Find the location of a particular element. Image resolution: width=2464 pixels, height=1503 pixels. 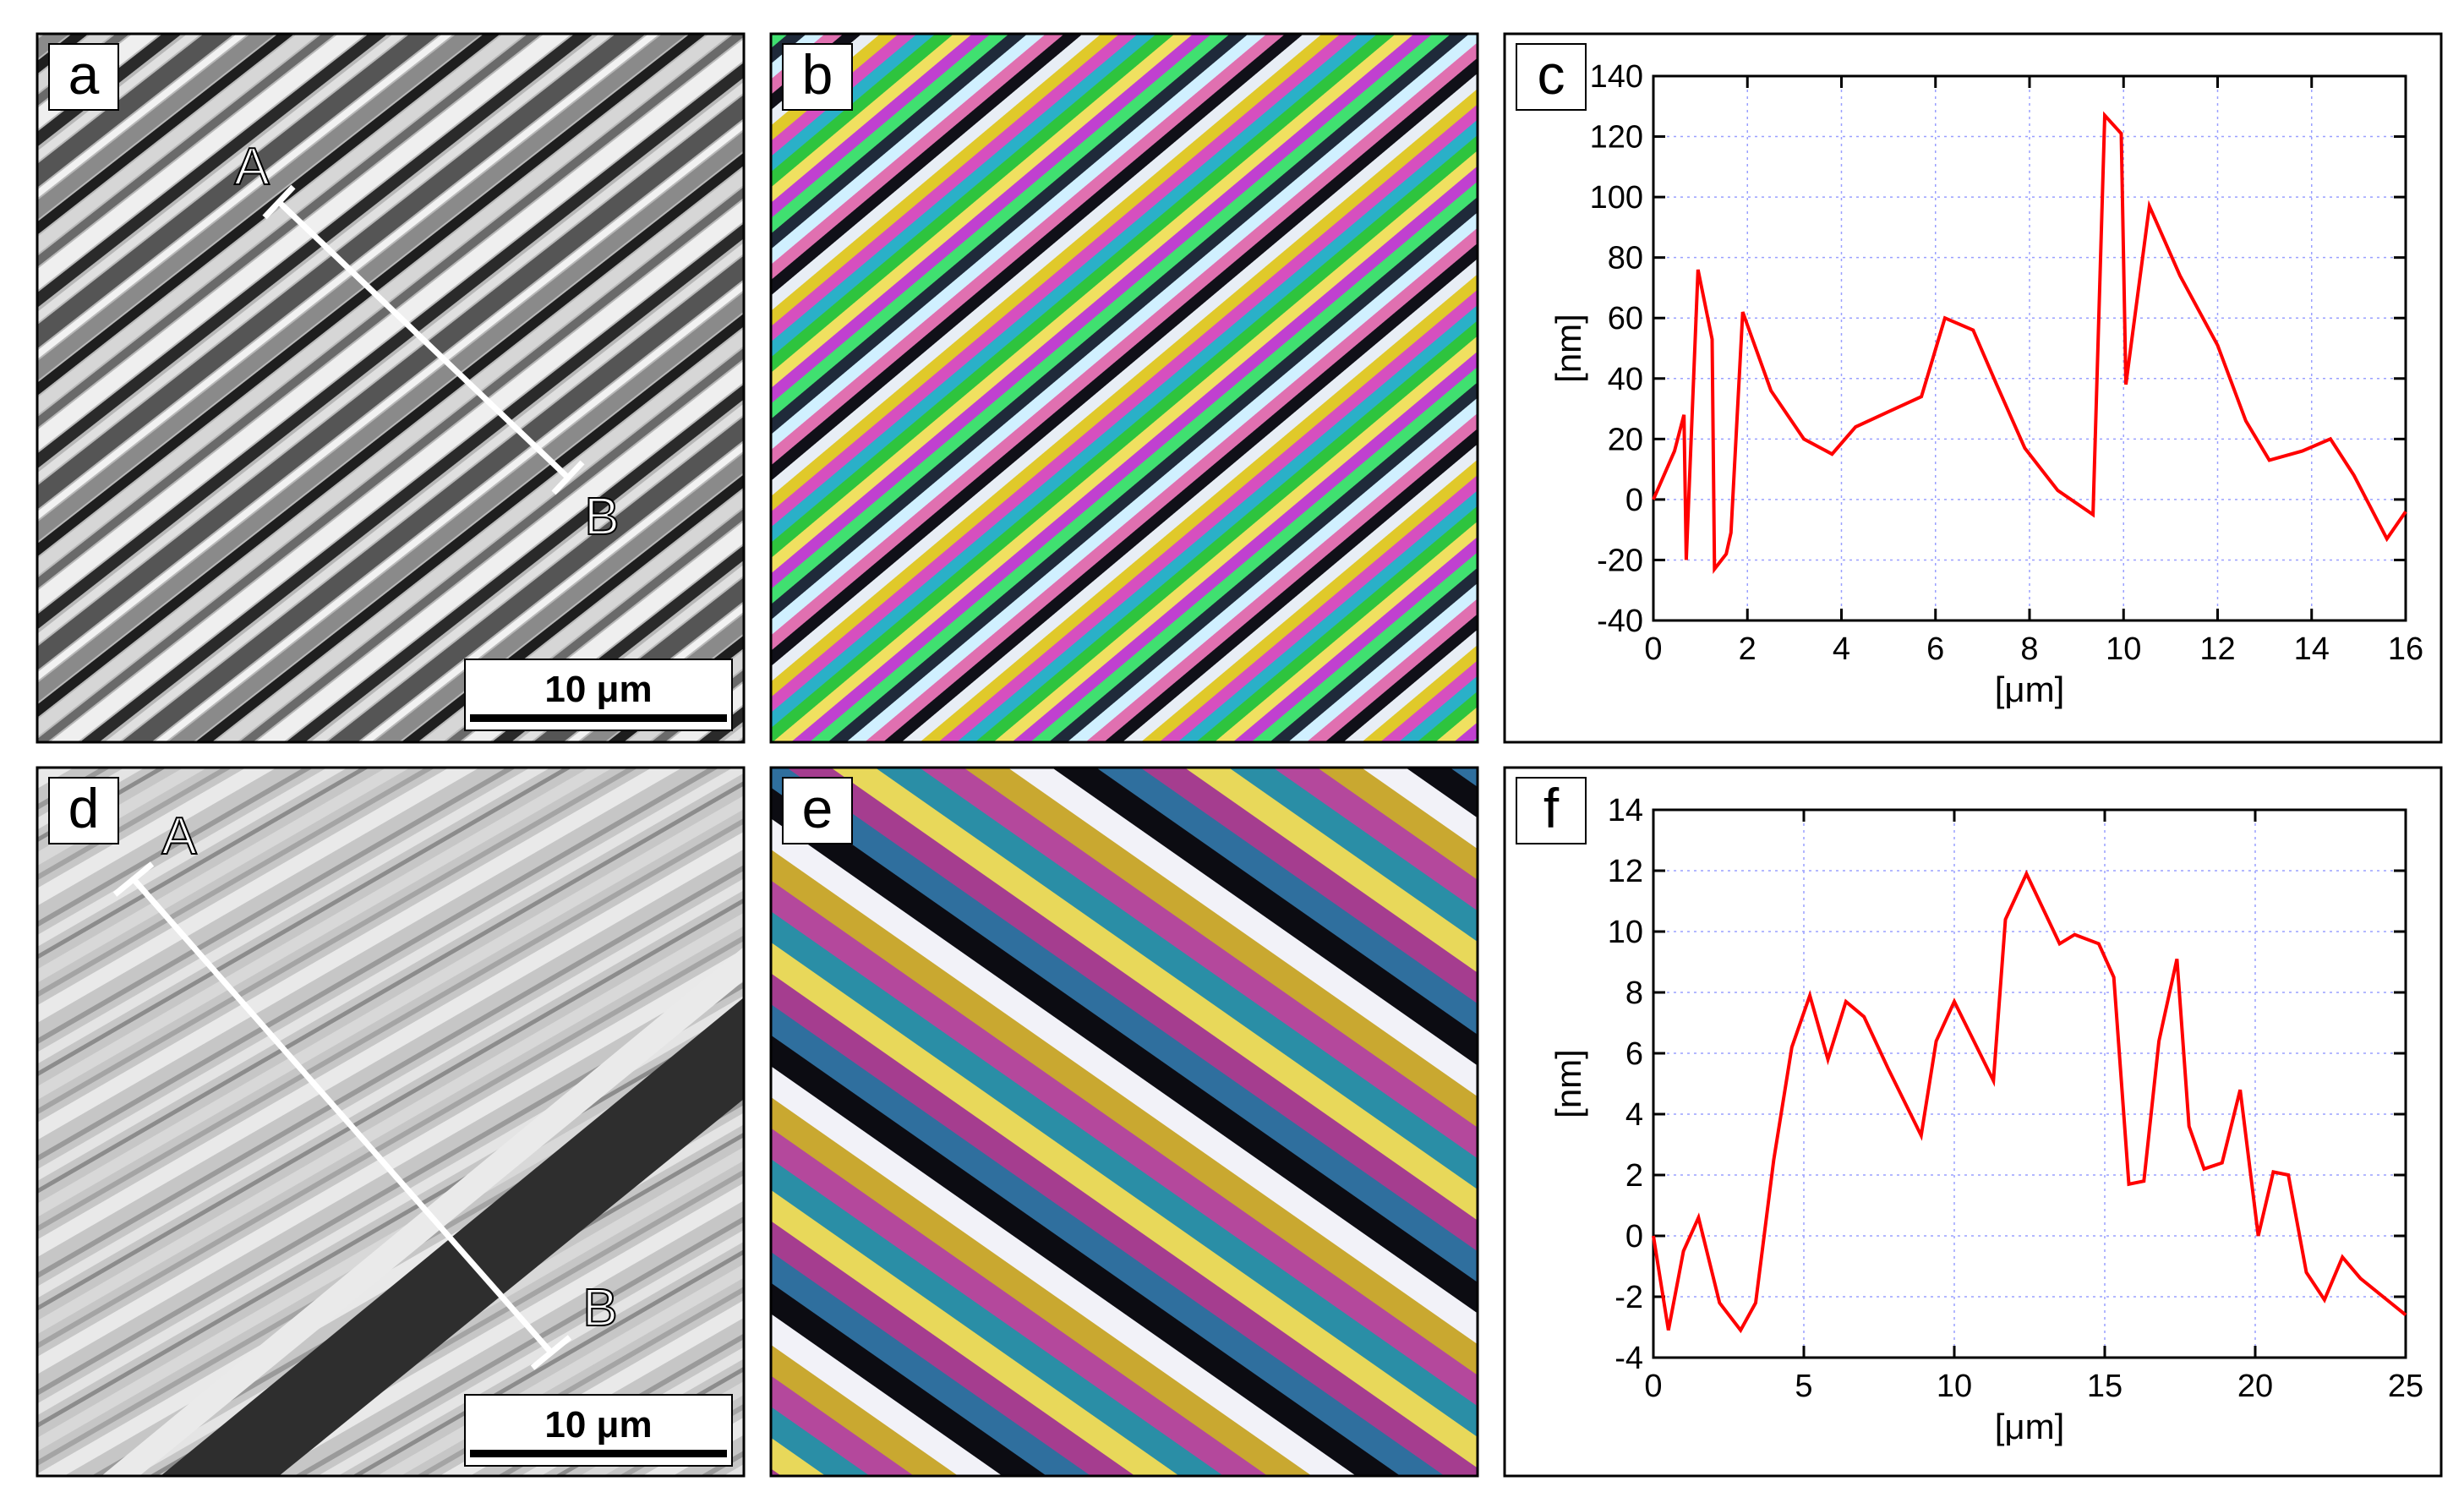

interferogram-b is located at coordinates (1124, 388).